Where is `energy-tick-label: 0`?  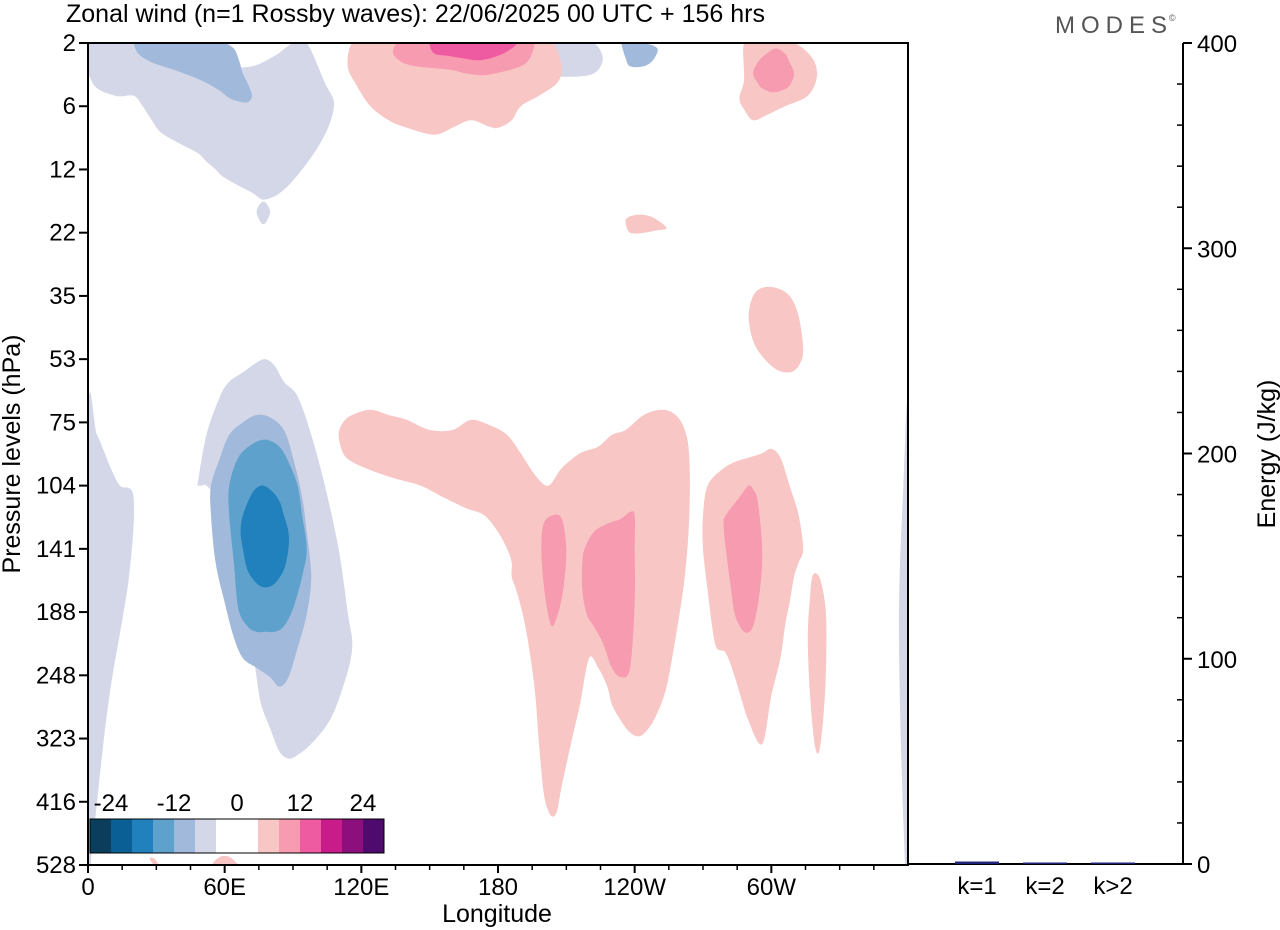
energy-tick-label: 0 is located at coordinates (1203, 865).